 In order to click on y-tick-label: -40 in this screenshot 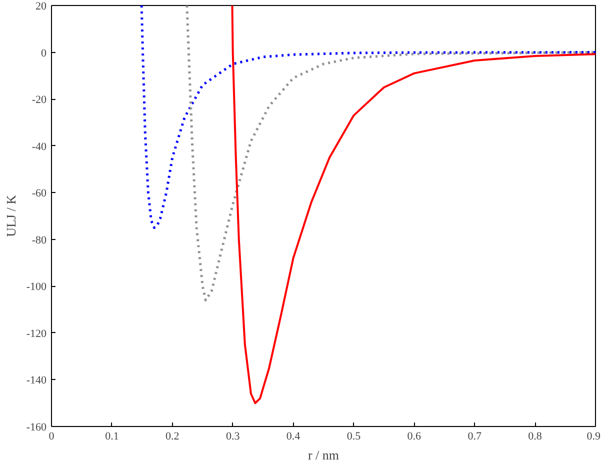, I will do `click(39, 146)`.